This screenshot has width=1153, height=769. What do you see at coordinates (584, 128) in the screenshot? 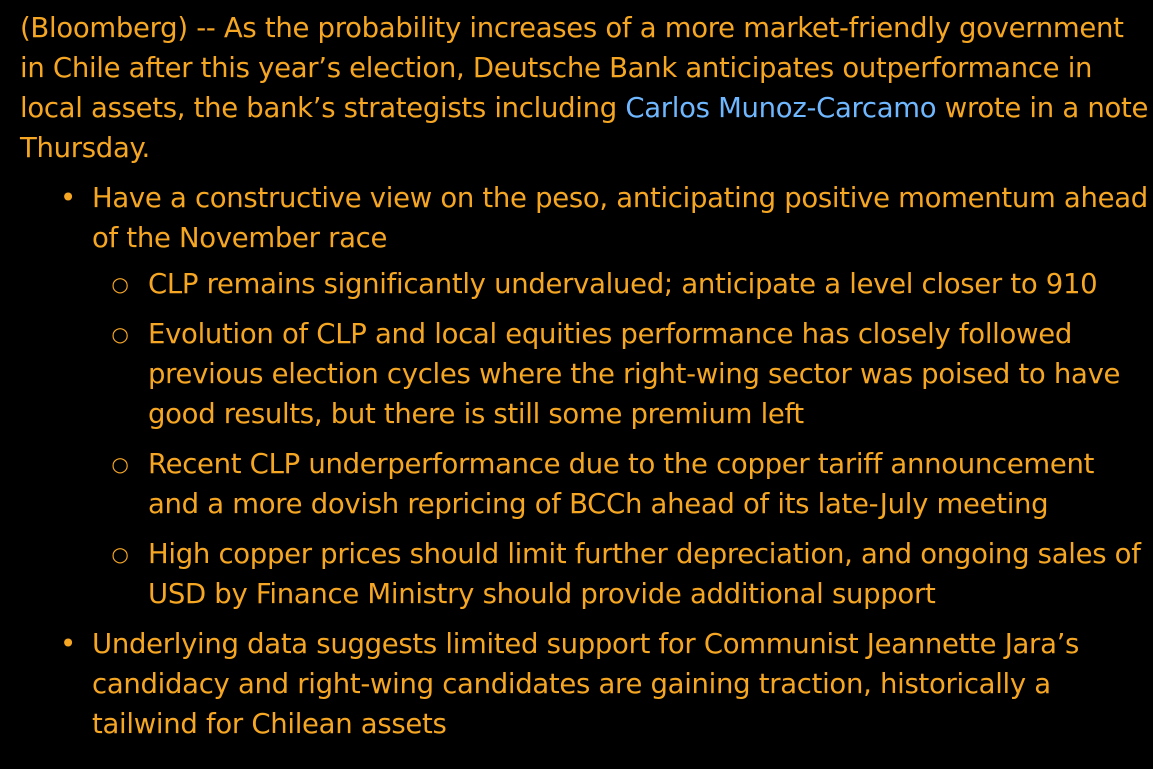
I see `intro-text-after: wrote in a note Thursday.` at bounding box center [584, 128].